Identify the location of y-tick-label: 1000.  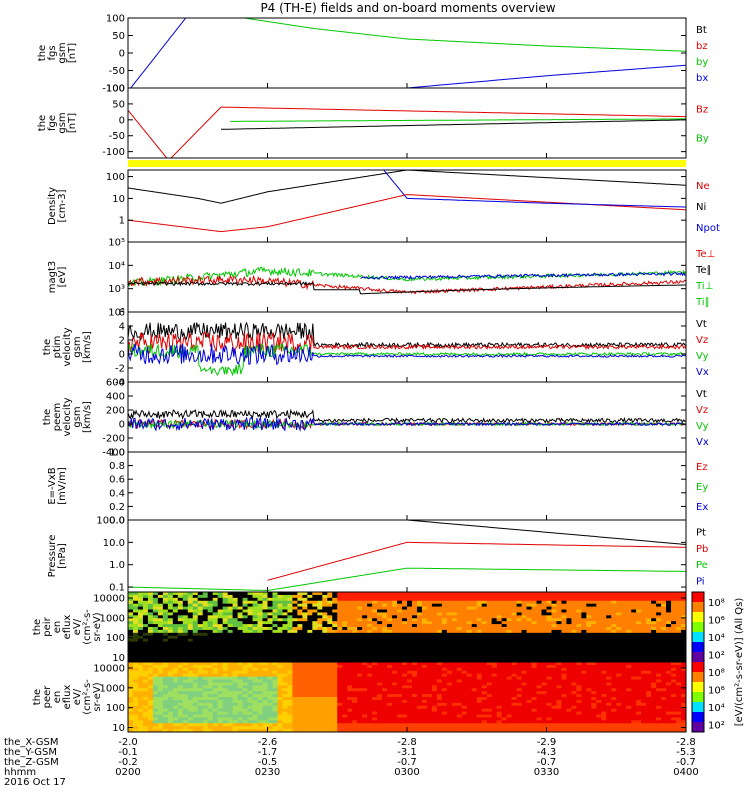
(112, 618).